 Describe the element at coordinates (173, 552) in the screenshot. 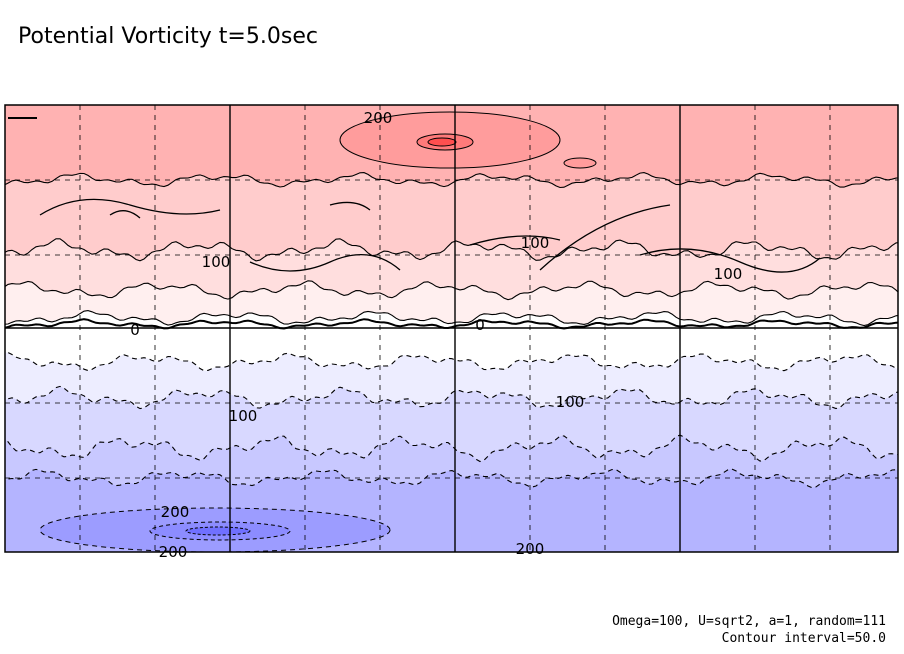

I see `contour-label-9: 200` at that location.